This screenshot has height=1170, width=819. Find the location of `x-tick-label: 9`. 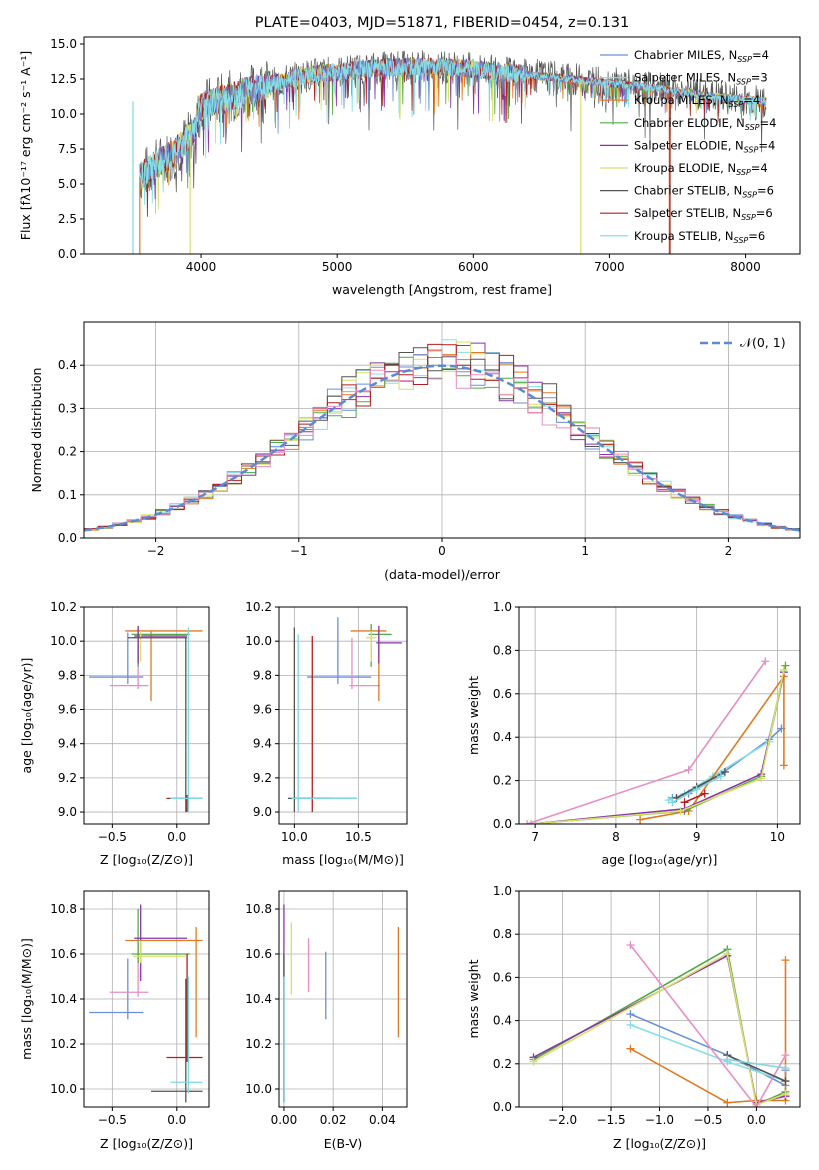

x-tick-label: 9 is located at coordinates (697, 837).